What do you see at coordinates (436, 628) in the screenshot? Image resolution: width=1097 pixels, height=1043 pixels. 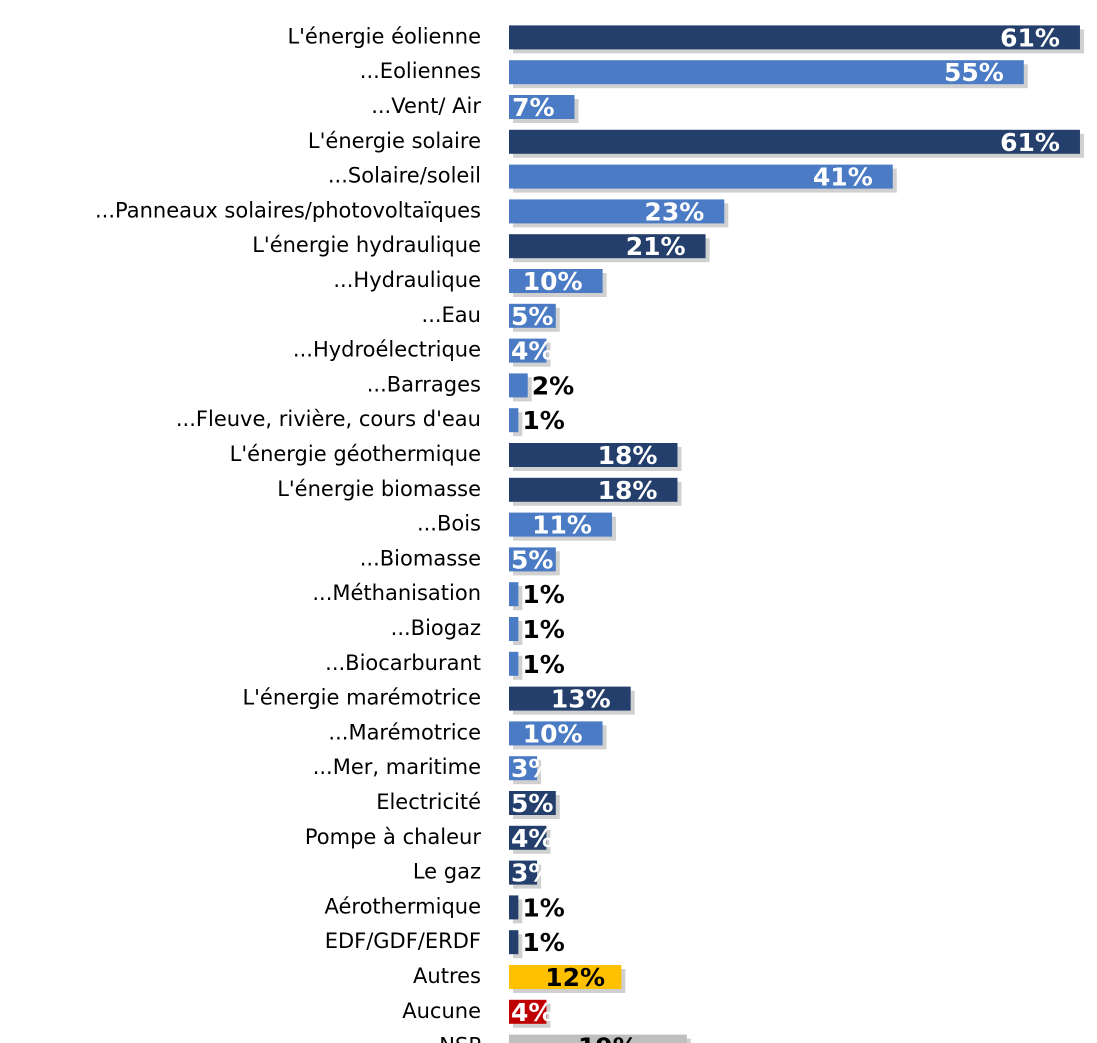 I see `category-label: ...Biogaz` at bounding box center [436, 628].